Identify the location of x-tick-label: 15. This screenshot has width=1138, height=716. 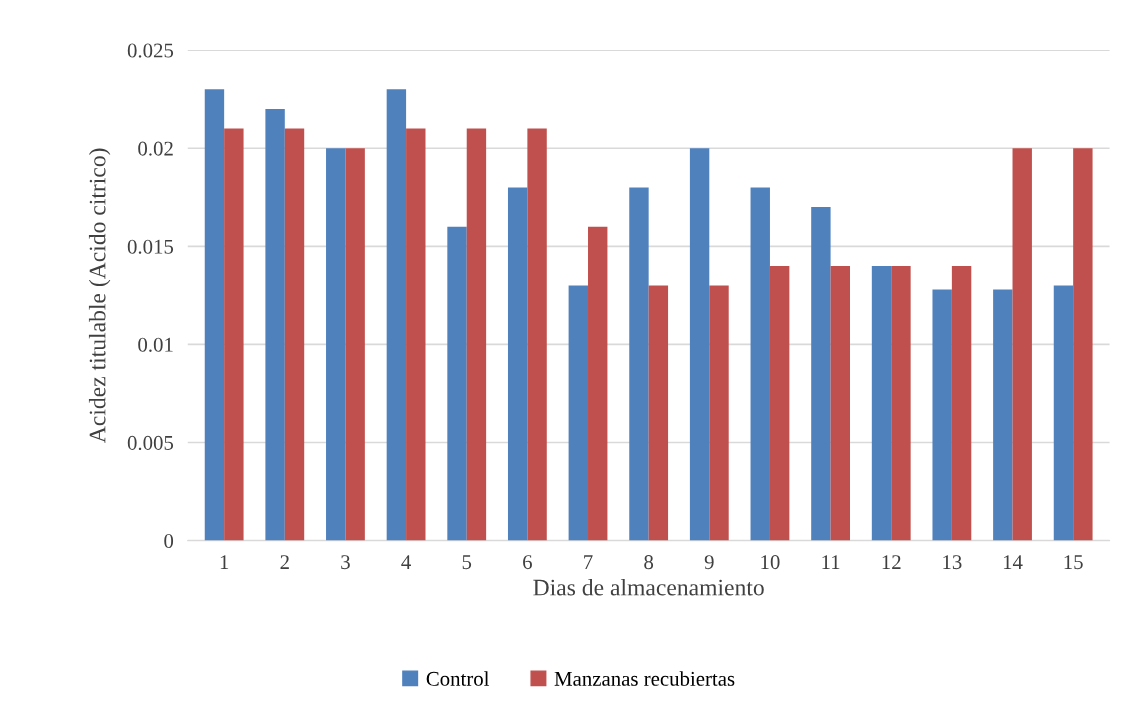
(1073, 562).